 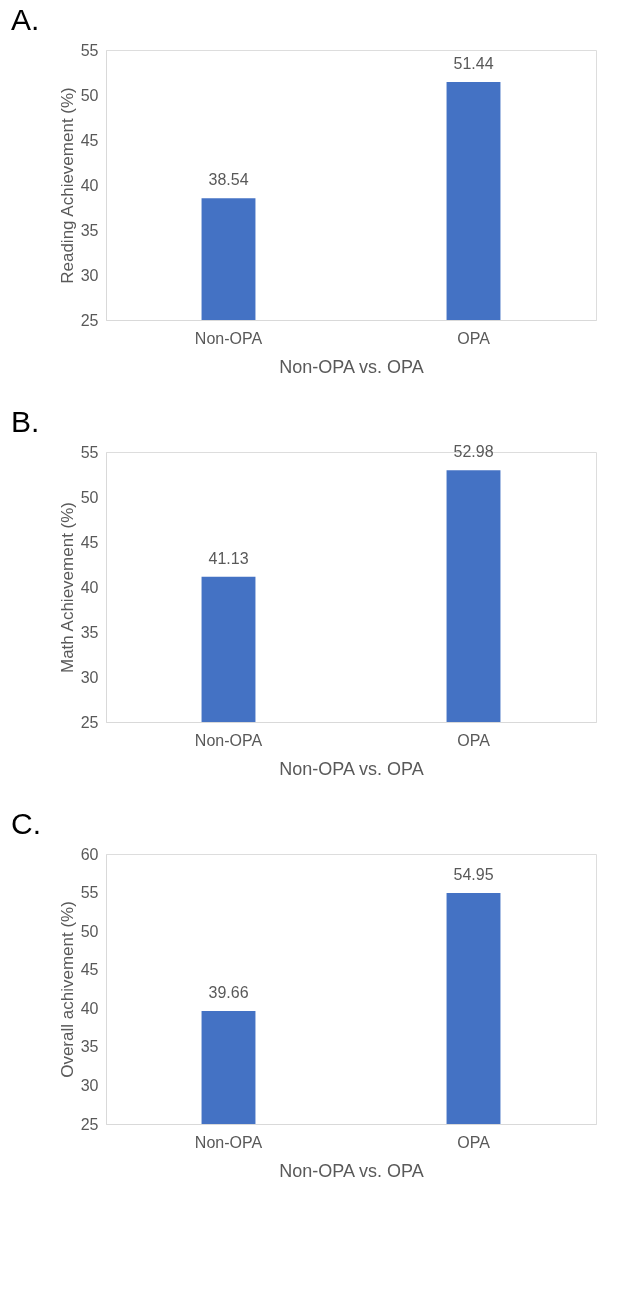 I want to click on data-label: 52.98, so click(x=473, y=452).